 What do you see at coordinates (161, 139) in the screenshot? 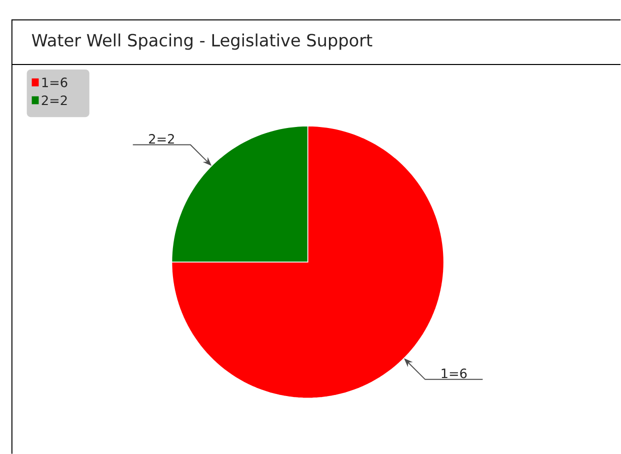
I see `slice-label: 2=2` at bounding box center [161, 139].